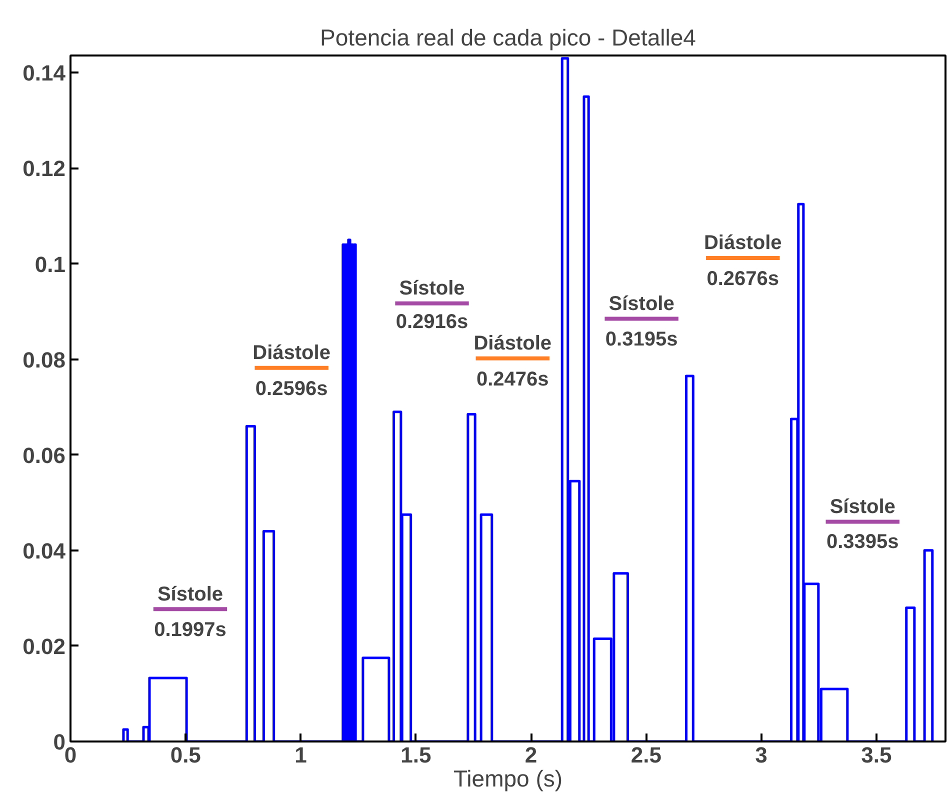  What do you see at coordinates (44, 73) in the screenshot?
I see `y-tick-label: 0.14` at bounding box center [44, 73].